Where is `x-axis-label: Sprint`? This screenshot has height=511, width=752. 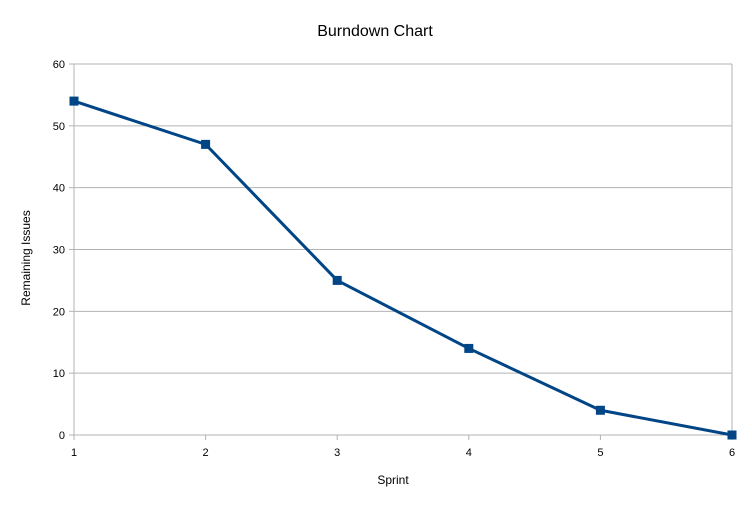
x-axis-label: Sprint is located at coordinates (393, 480).